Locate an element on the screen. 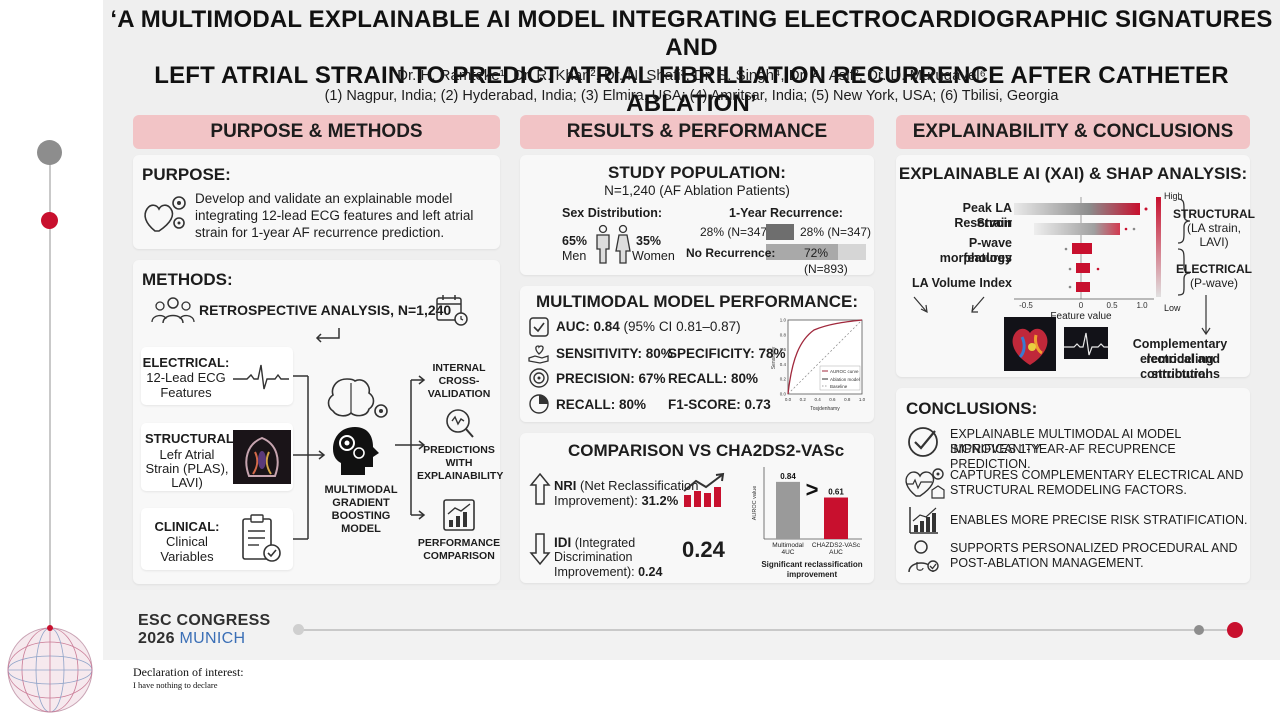  structural-line-3: LAVI) is located at coordinates (187, 482).